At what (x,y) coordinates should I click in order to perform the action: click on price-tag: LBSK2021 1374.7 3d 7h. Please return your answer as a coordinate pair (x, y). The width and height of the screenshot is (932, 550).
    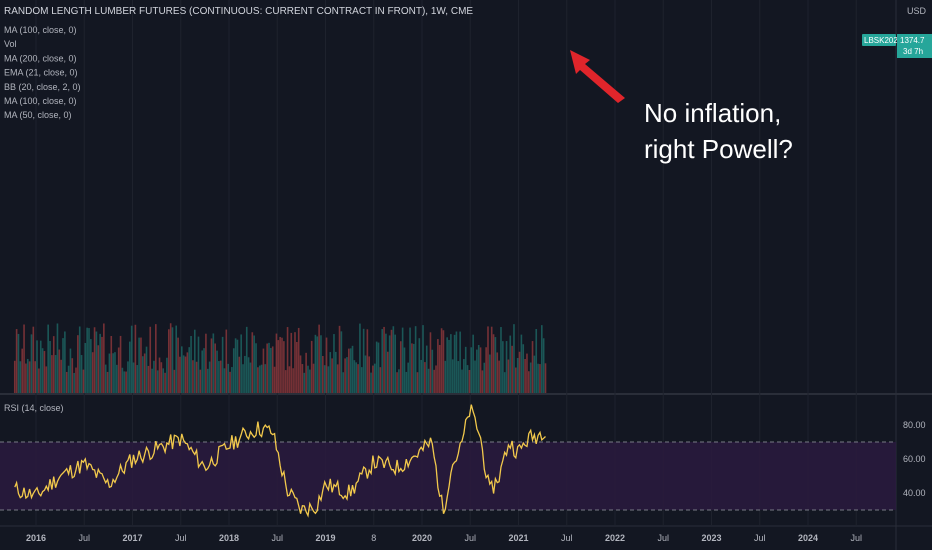
    Looking at the image, I should click on (897, 46).